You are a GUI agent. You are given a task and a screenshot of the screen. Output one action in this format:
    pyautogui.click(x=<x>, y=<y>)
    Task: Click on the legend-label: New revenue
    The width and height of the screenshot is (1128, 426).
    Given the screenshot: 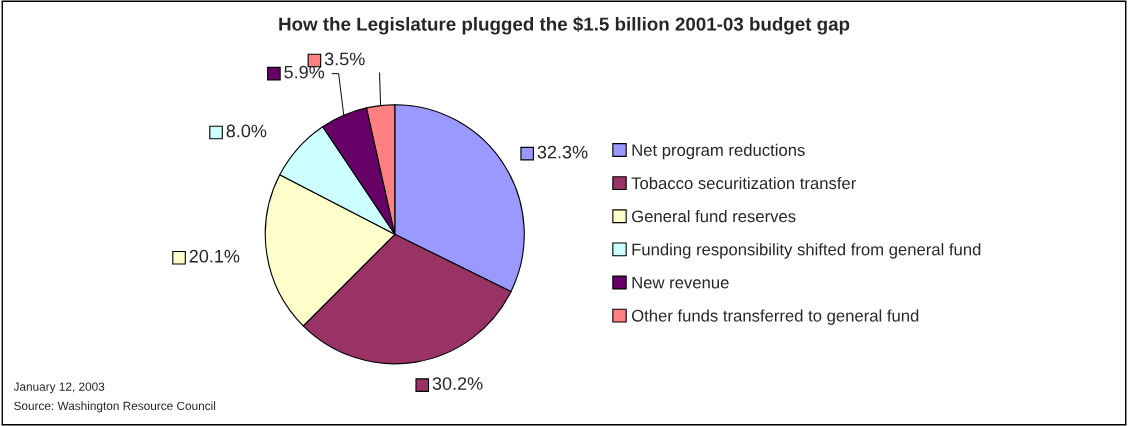 What is the action you would take?
    pyautogui.click(x=680, y=282)
    